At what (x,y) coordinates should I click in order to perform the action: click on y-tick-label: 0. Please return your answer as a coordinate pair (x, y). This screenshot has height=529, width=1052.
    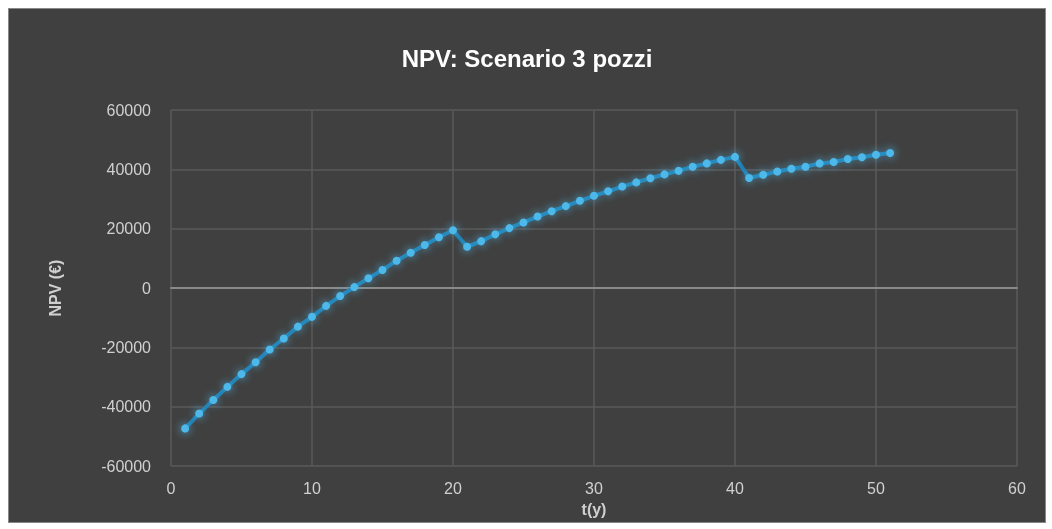
    Looking at the image, I should click on (147, 288).